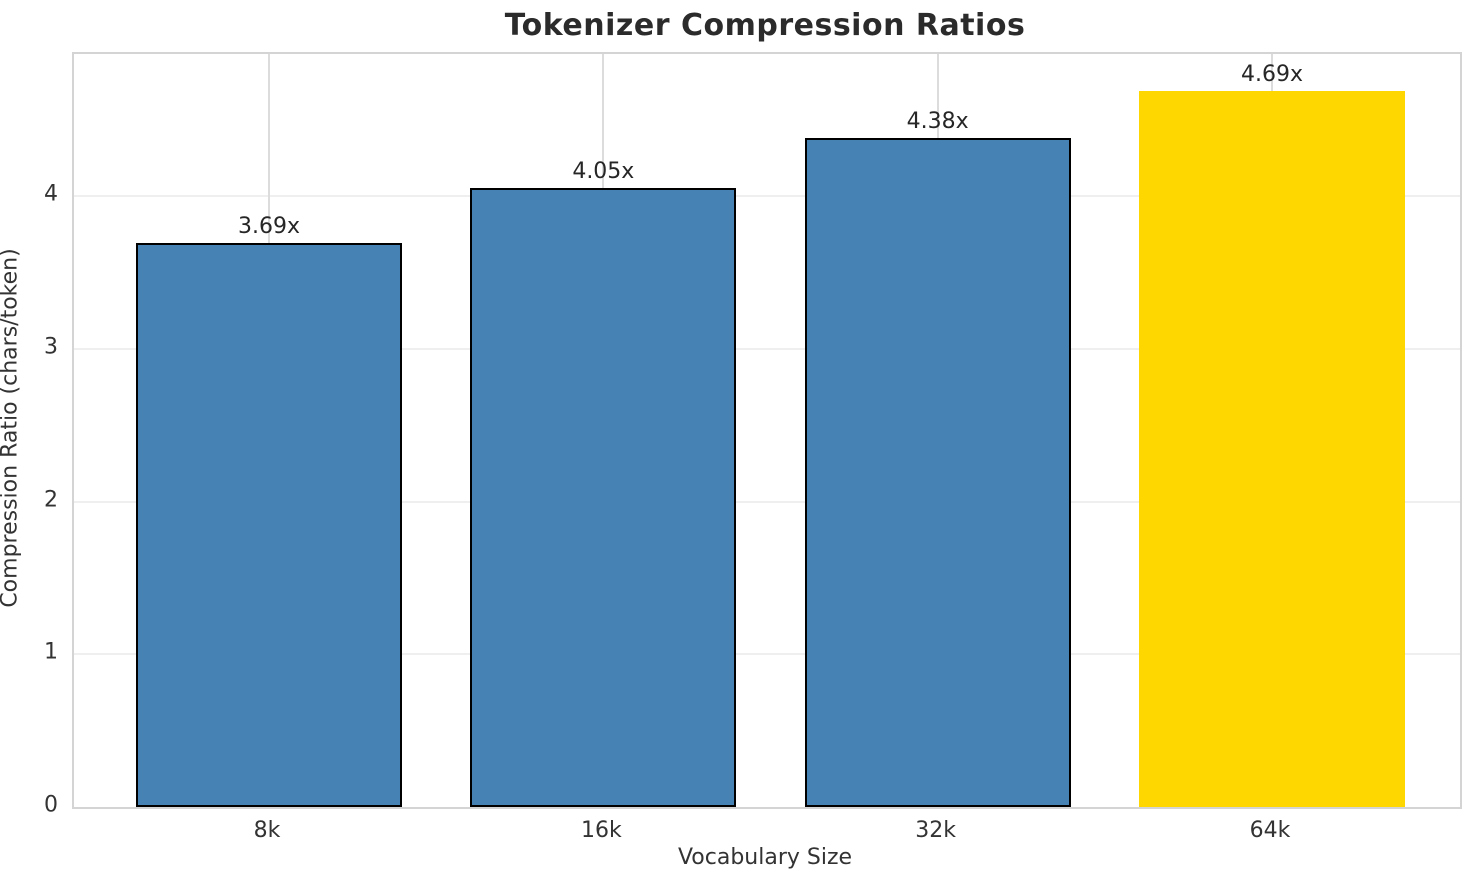  What do you see at coordinates (936, 830) in the screenshot?
I see `x-tick-label: 32k` at bounding box center [936, 830].